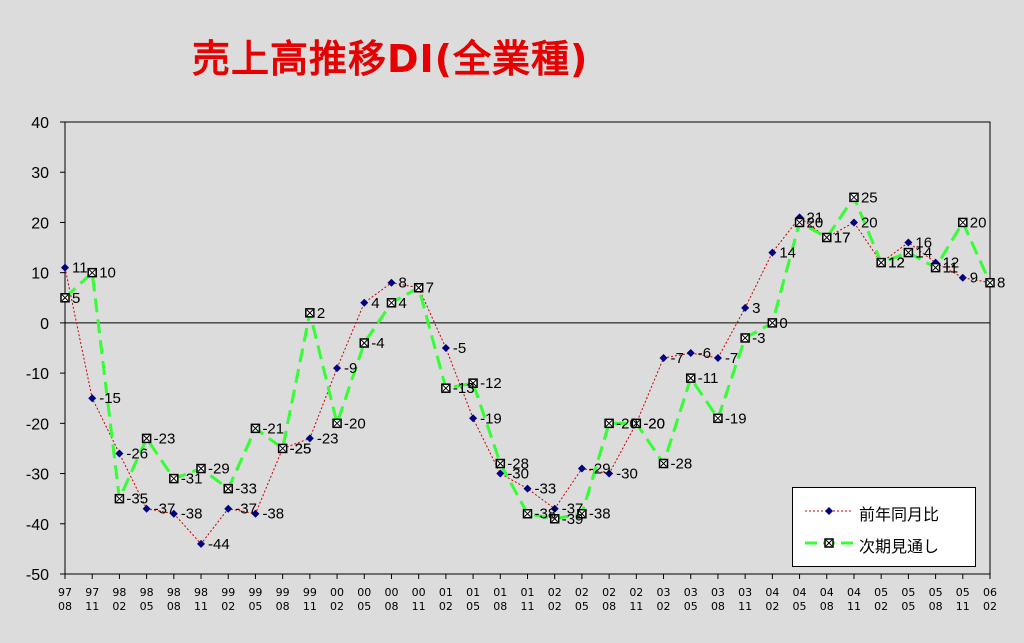 The height and width of the screenshot is (643, 1024). Describe the element at coordinates (884, 527) in the screenshot. I see `legend: 前年同月比 次期見通し` at that location.